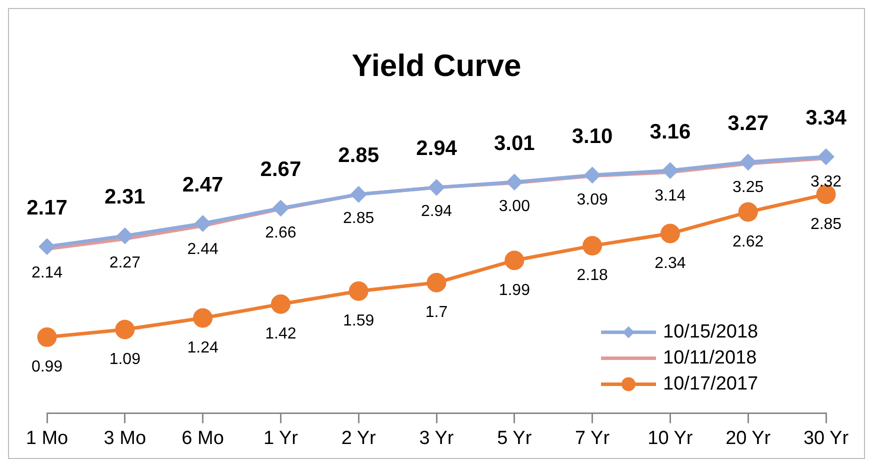 The width and height of the screenshot is (873, 467). What do you see at coordinates (437, 66) in the screenshot?
I see `chart-title: Yield Curve` at bounding box center [437, 66].